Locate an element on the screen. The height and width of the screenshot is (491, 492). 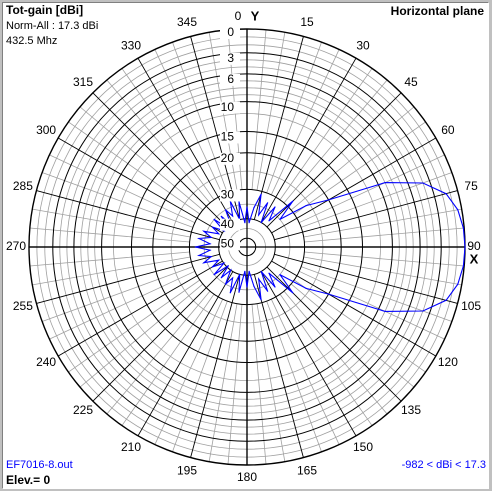
frequency-info: 432.5 Mhz is located at coordinates (32, 41).